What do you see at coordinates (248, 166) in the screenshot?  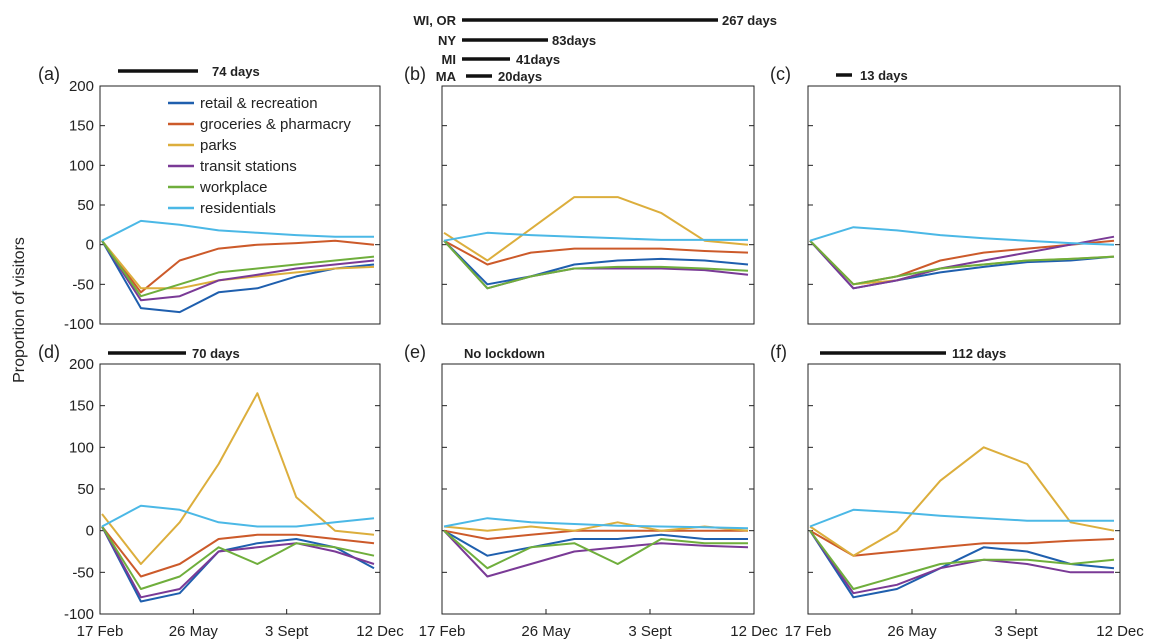 I see `legend-label-transit: transit stations` at bounding box center [248, 166].